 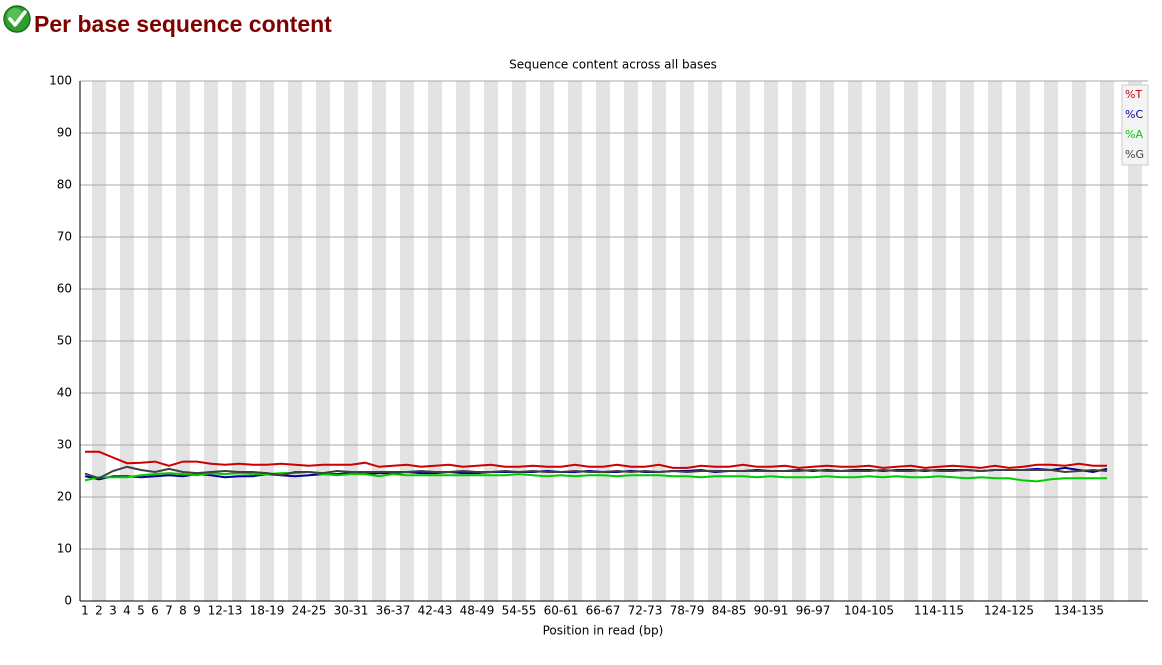 I want to click on legend-label: %C, so click(x=1134, y=114).